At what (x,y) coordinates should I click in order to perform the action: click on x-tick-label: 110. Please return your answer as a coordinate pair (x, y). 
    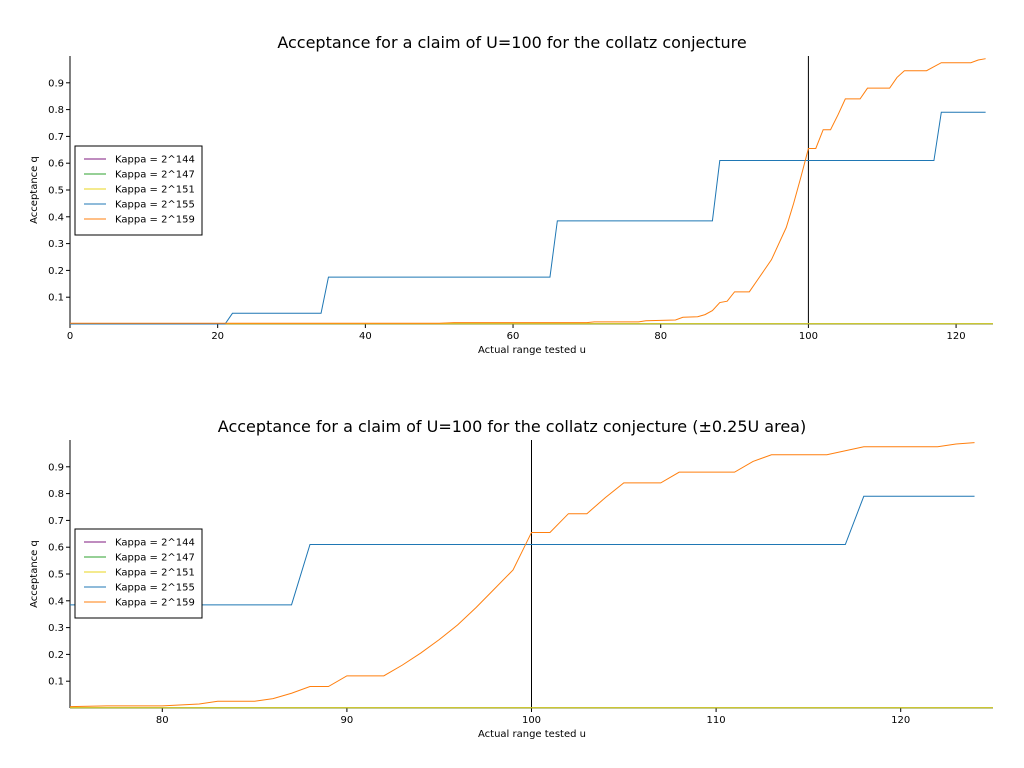
    Looking at the image, I should click on (716, 720).